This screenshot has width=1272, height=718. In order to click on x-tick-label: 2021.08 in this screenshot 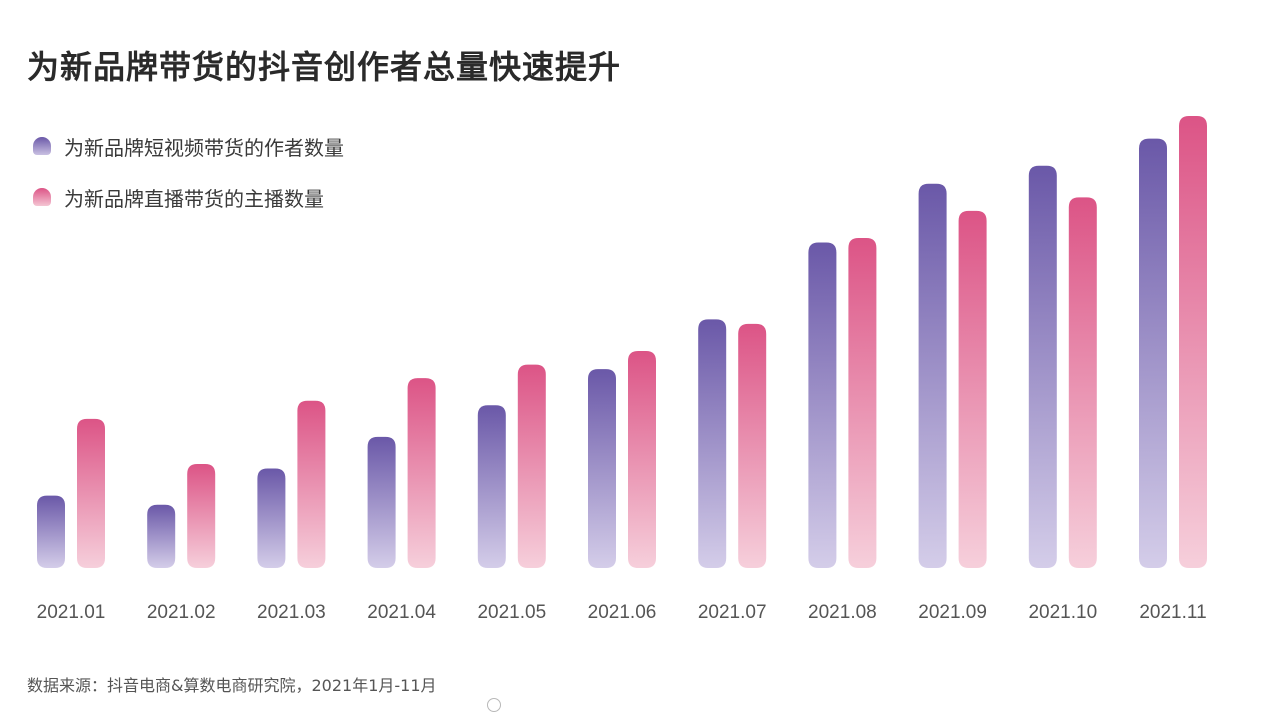, I will do `click(842, 612)`.